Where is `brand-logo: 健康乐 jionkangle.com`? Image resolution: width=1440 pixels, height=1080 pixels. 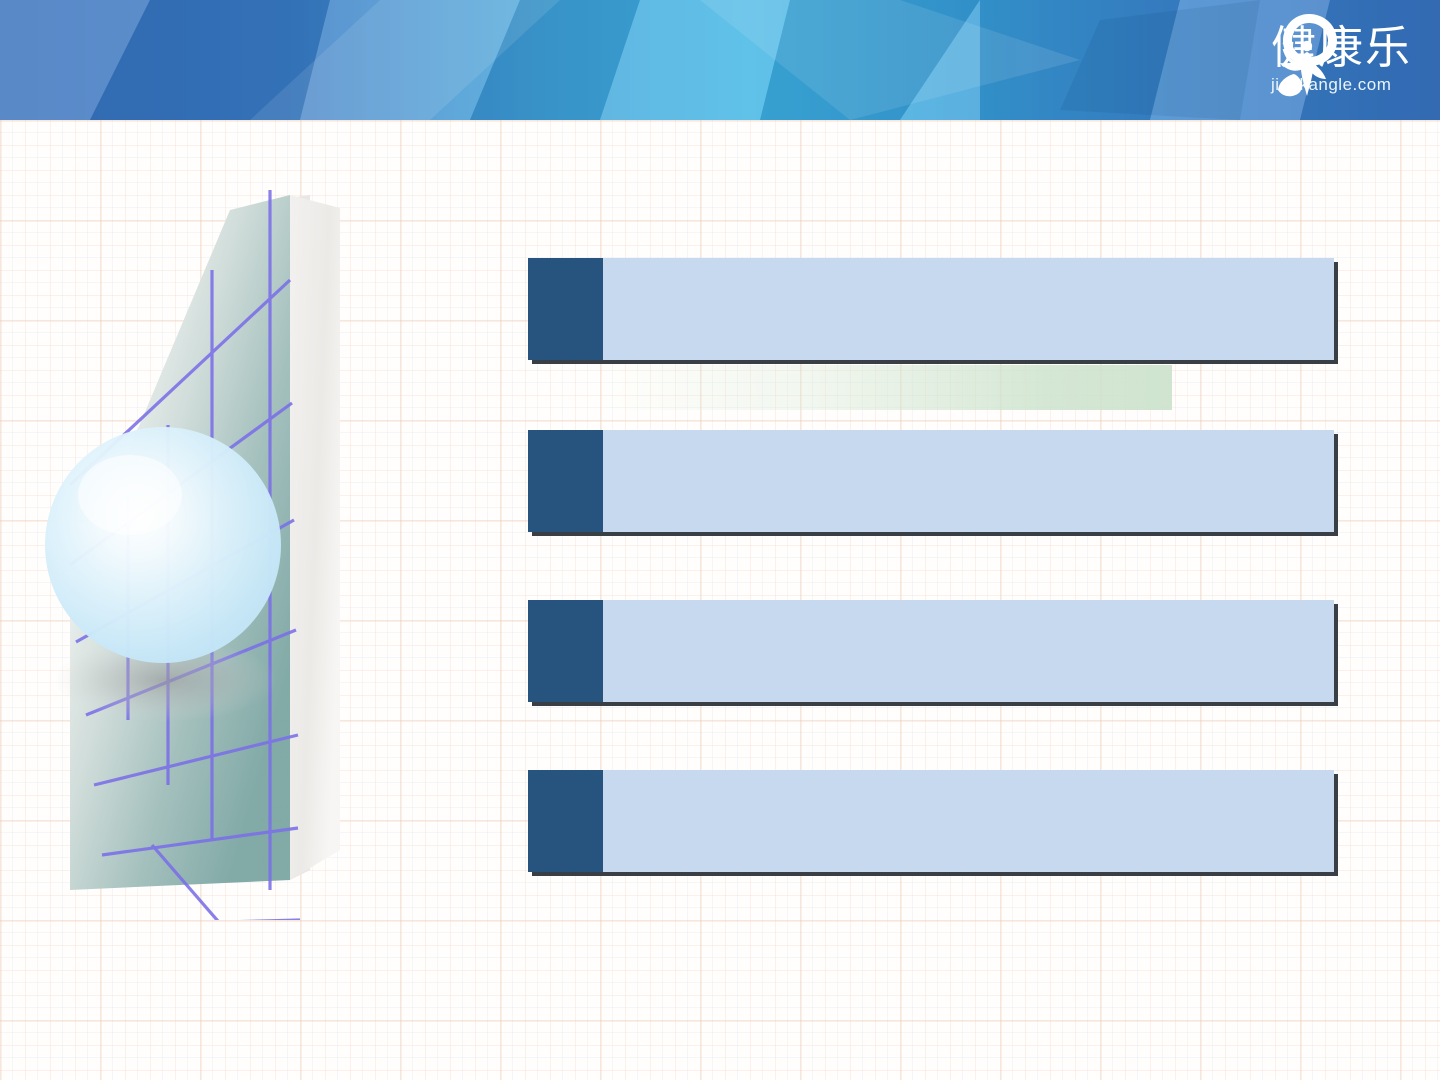 brand-logo: 健康乐 jionkangle.com is located at coordinates (1341, 60).